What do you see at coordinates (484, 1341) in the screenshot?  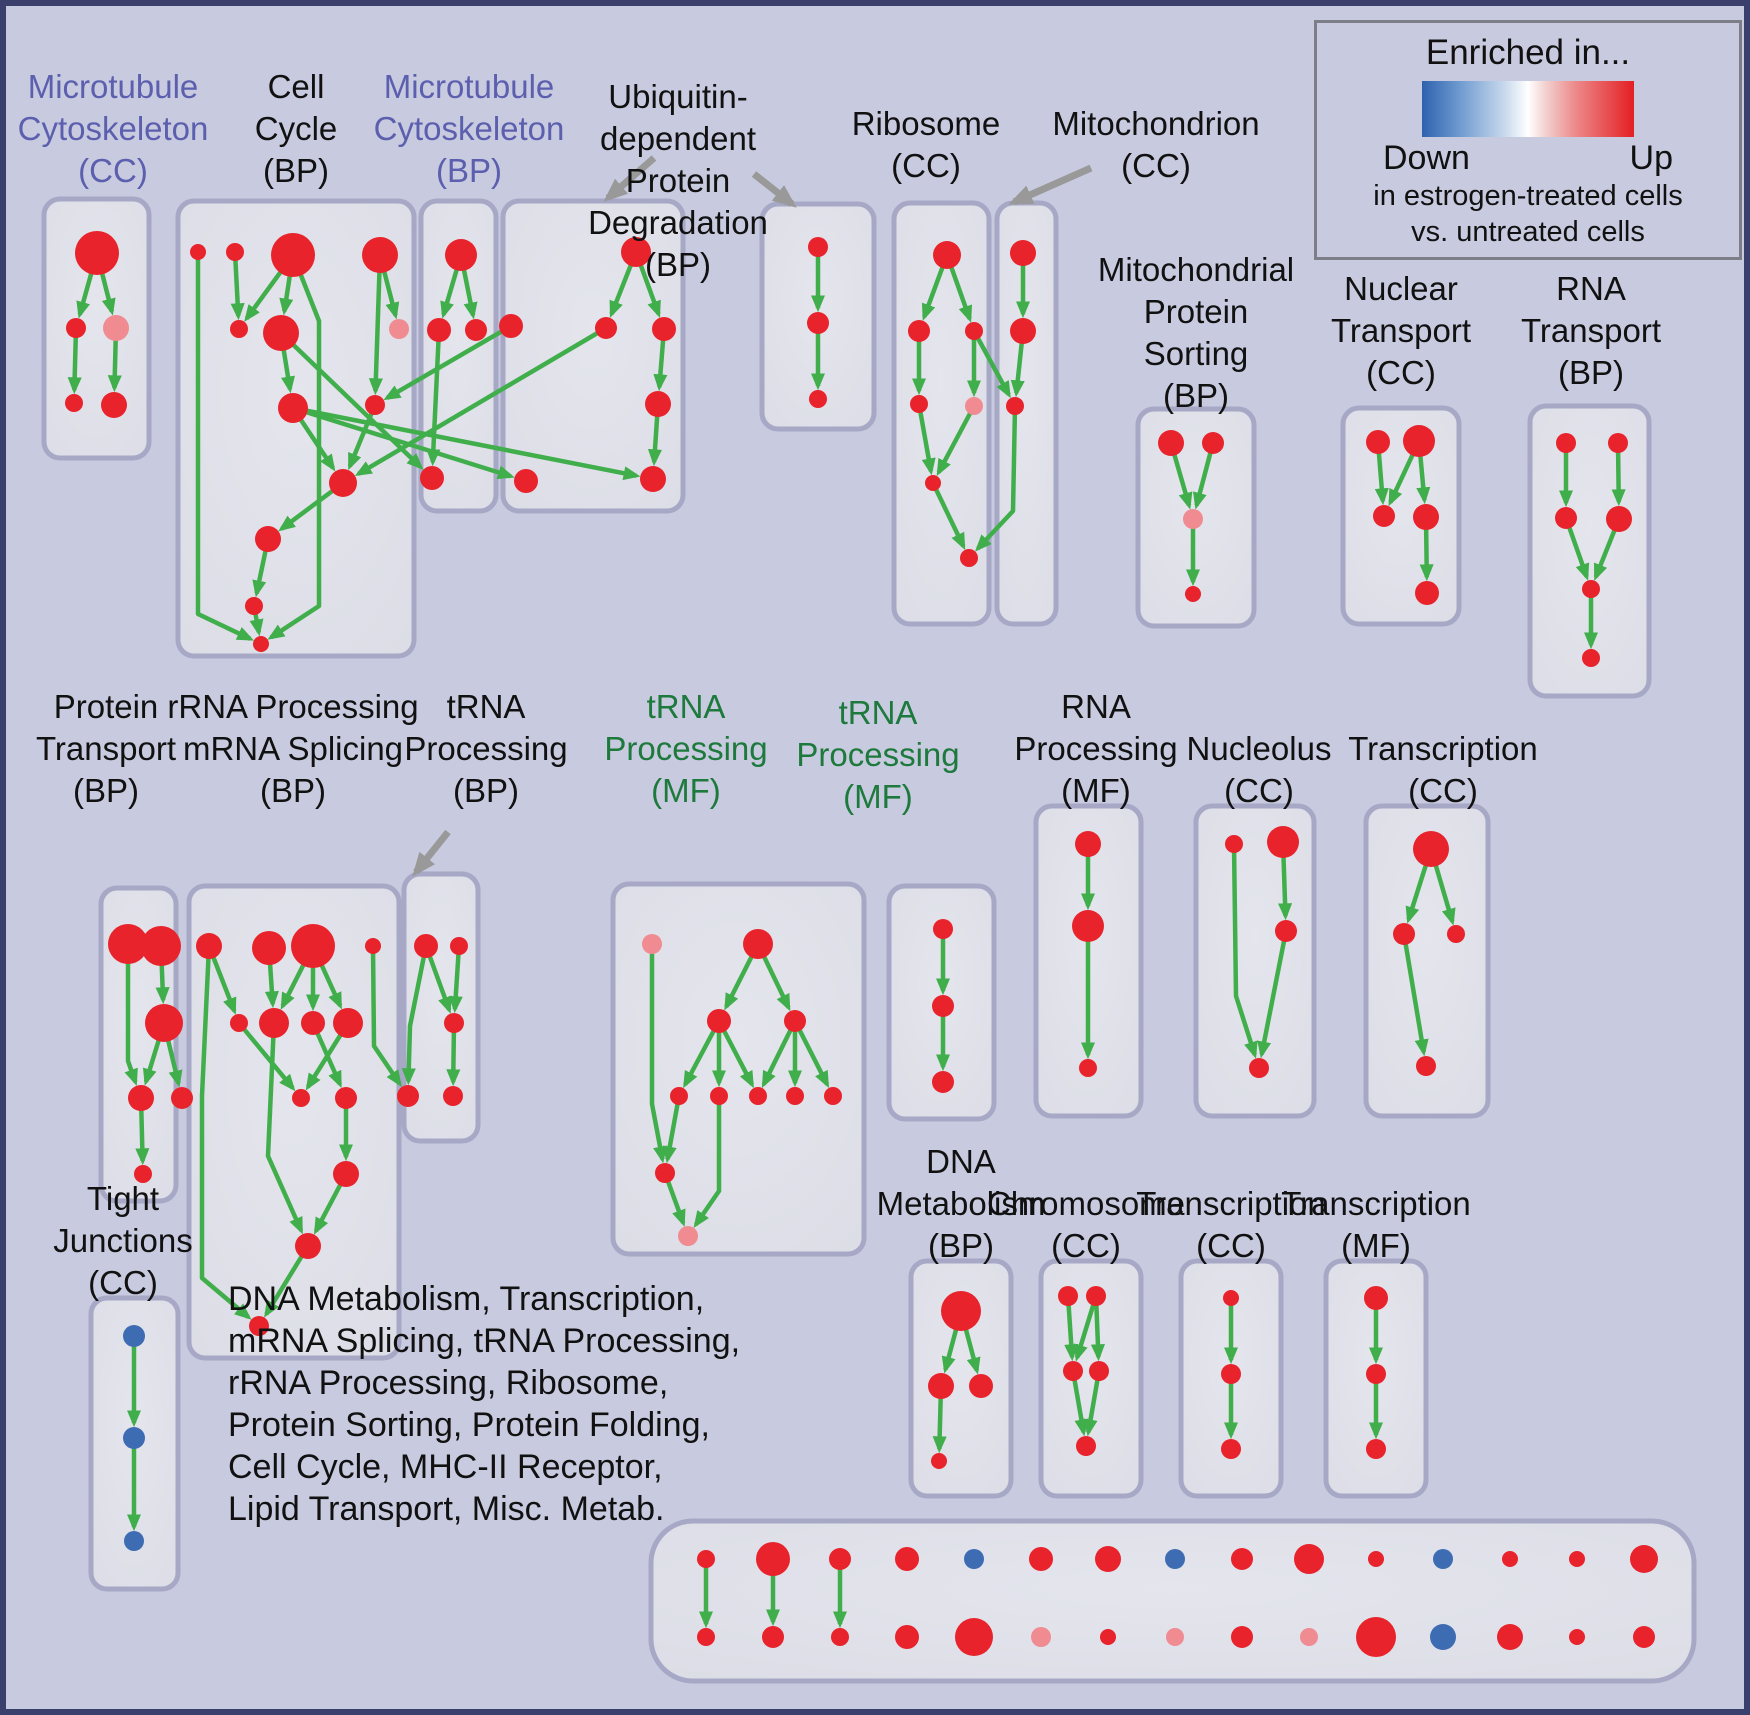 I see `caption-line: mRNA Splicing, tRNA Processing,` at bounding box center [484, 1341].